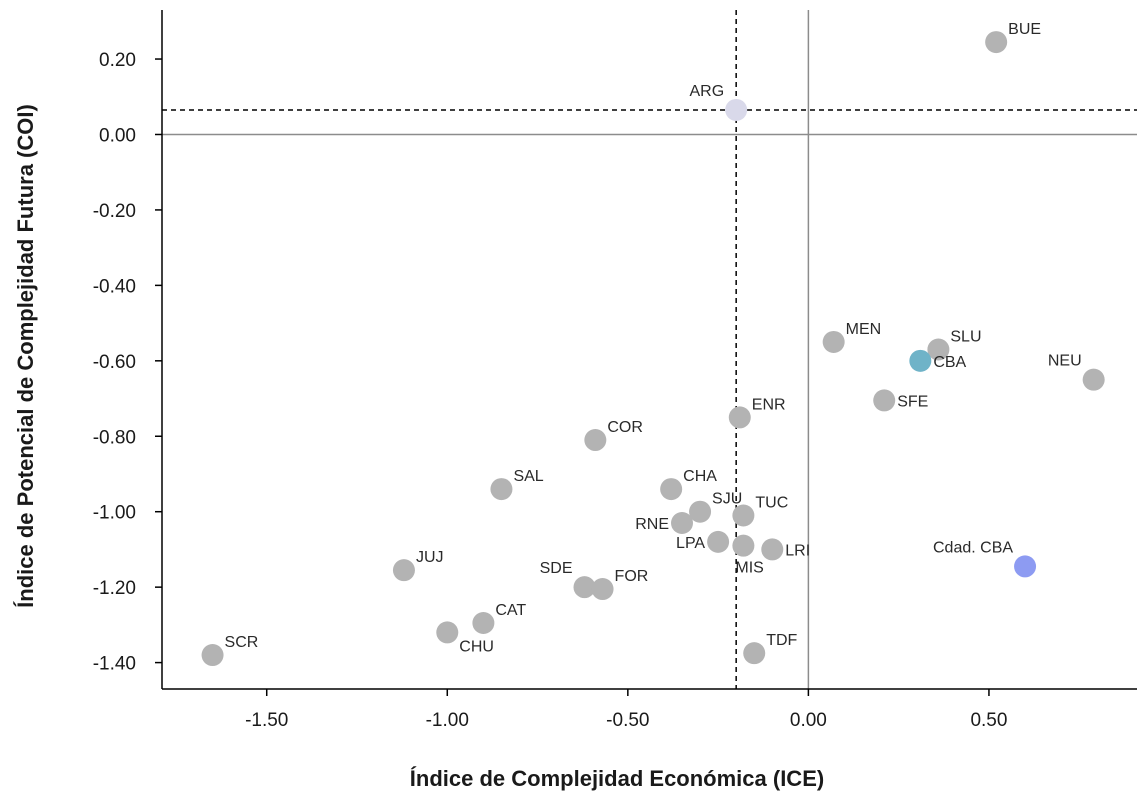 This screenshot has width=1137, height=798. I want to click on point-label-mis: MIS, so click(749, 568).